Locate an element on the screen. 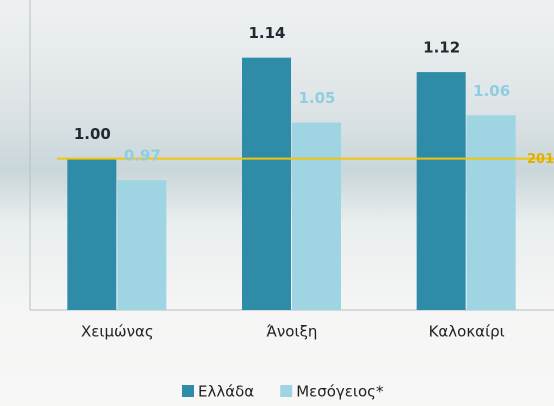 The height and width of the screenshot is (406, 554). reference-label: 201 is located at coordinates (540, 159).